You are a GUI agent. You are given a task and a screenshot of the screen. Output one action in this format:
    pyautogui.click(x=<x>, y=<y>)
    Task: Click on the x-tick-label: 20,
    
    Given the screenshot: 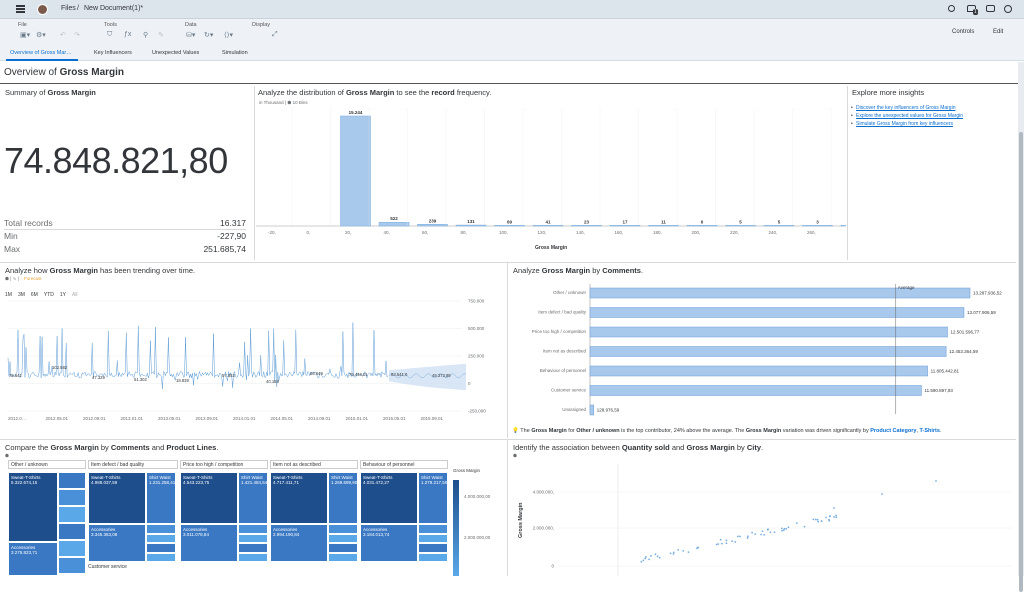 What is the action you would take?
    pyautogui.click(x=348, y=232)
    